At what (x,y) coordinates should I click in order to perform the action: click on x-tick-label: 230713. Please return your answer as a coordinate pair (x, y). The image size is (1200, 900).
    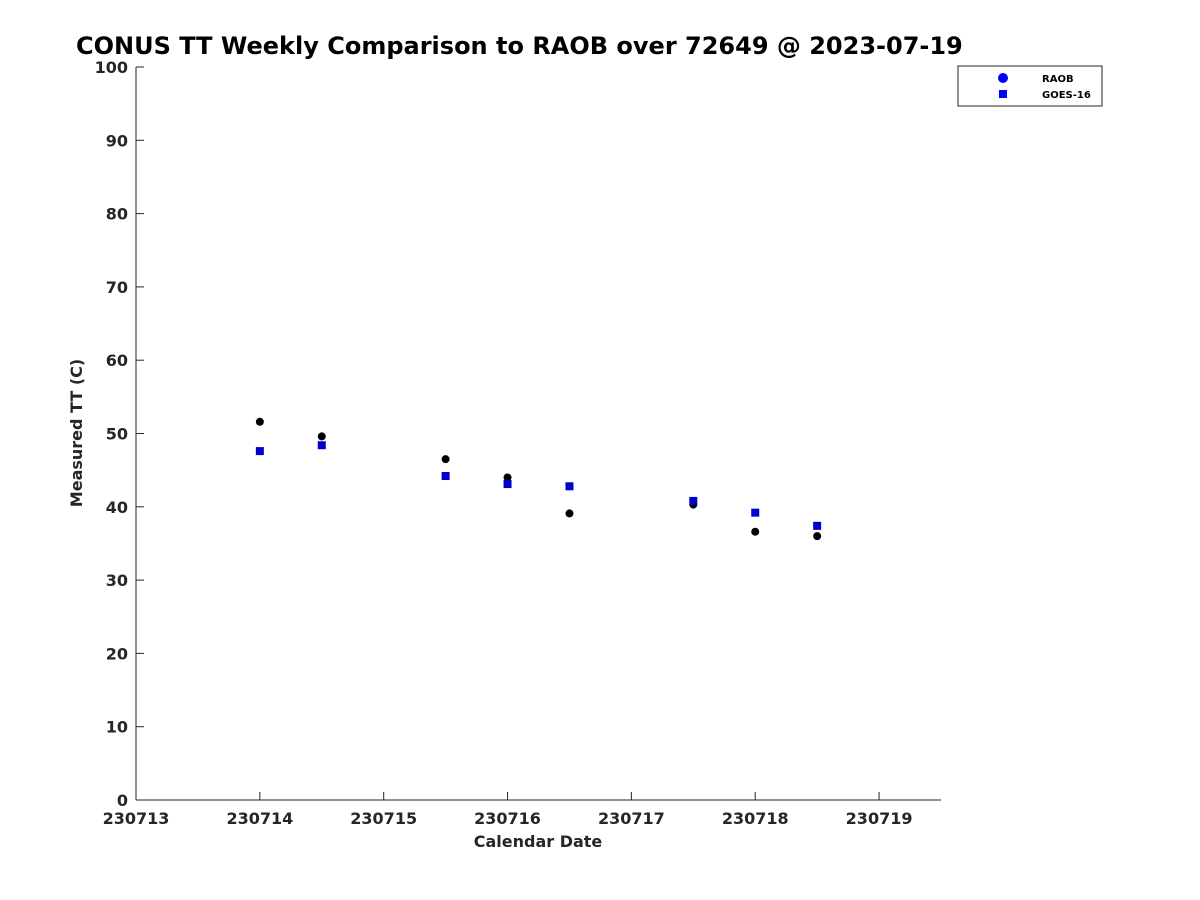
    Looking at the image, I should click on (136, 818).